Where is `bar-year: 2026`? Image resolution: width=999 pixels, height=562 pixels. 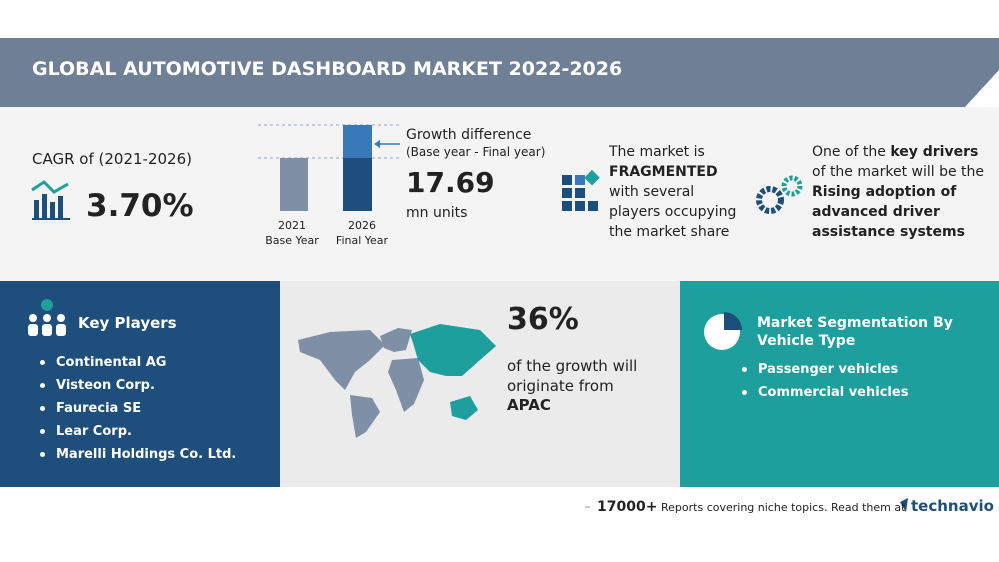
bar-year: 2026 is located at coordinates (362, 225).